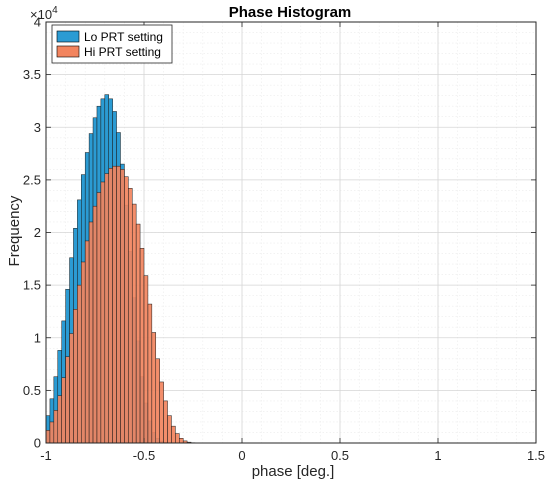  I want to click on y-tick-label: 0, so click(37, 443).